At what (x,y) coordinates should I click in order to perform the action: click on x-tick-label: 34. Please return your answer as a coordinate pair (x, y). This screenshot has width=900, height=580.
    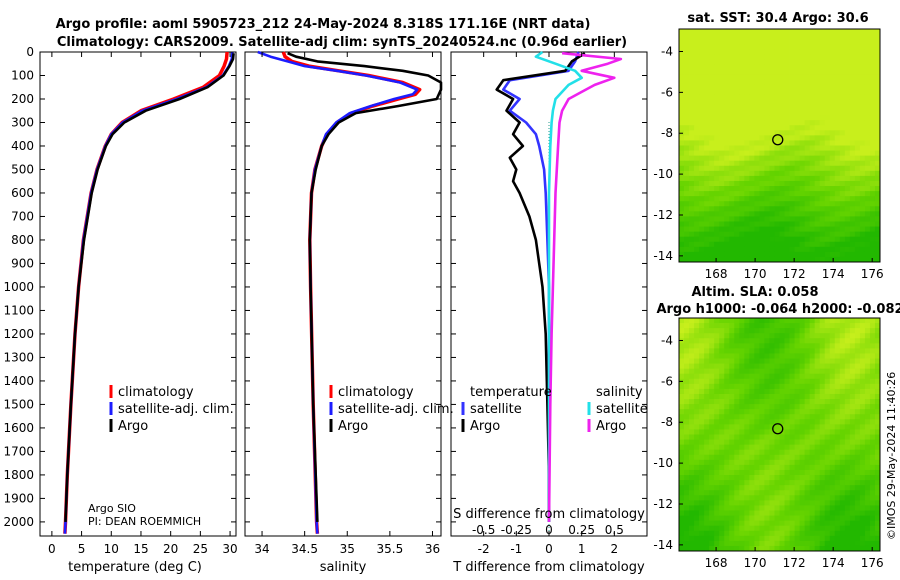
    Looking at the image, I should click on (261, 549).